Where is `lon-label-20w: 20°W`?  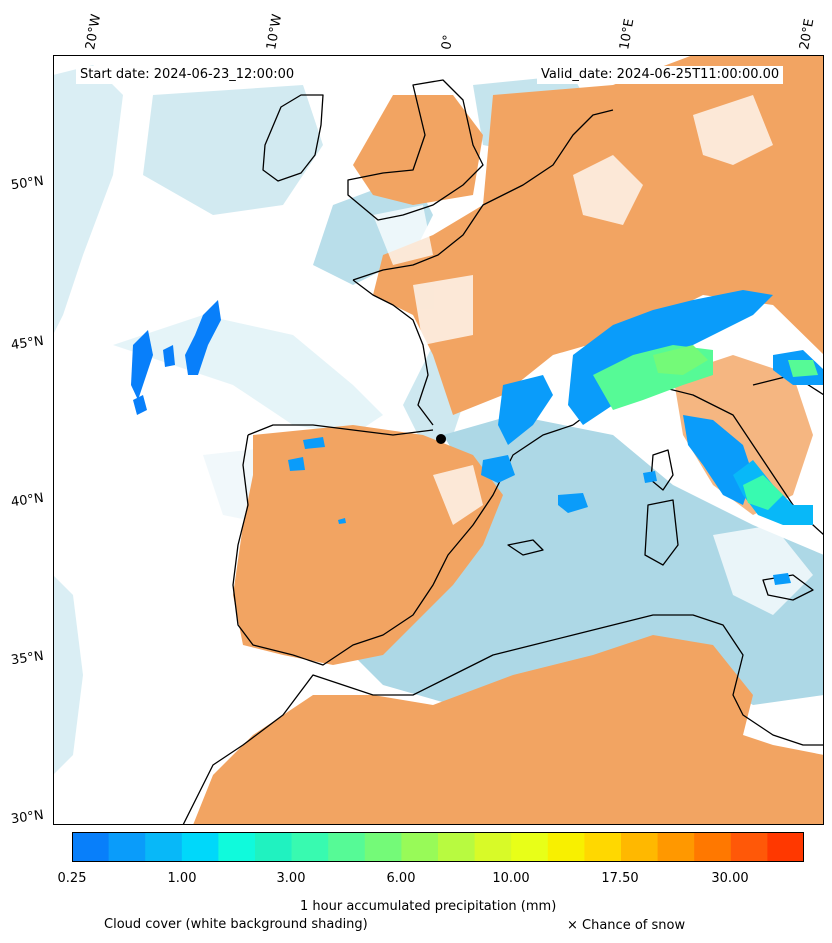
lon-label-20w: 20°W is located at coordinates (94, 32).